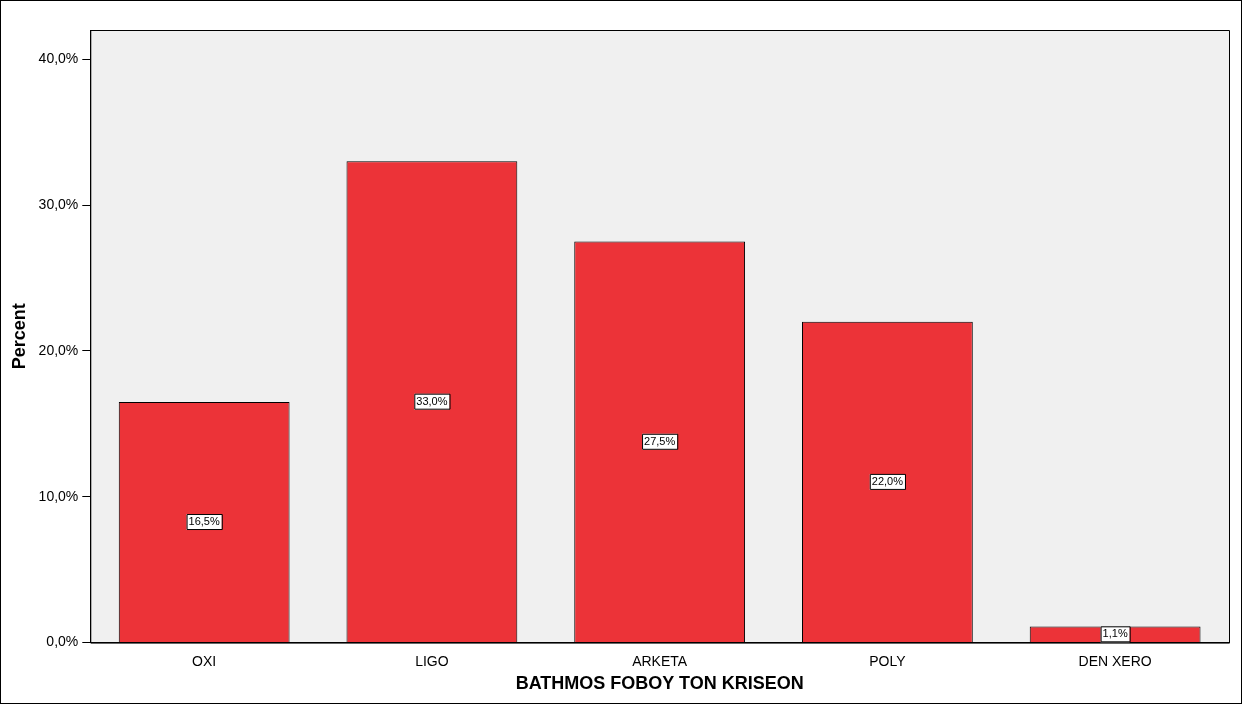  Describe the element at coordinates (18, 336) in the screenshot. I see `y-axis-title: Percent` at that location.